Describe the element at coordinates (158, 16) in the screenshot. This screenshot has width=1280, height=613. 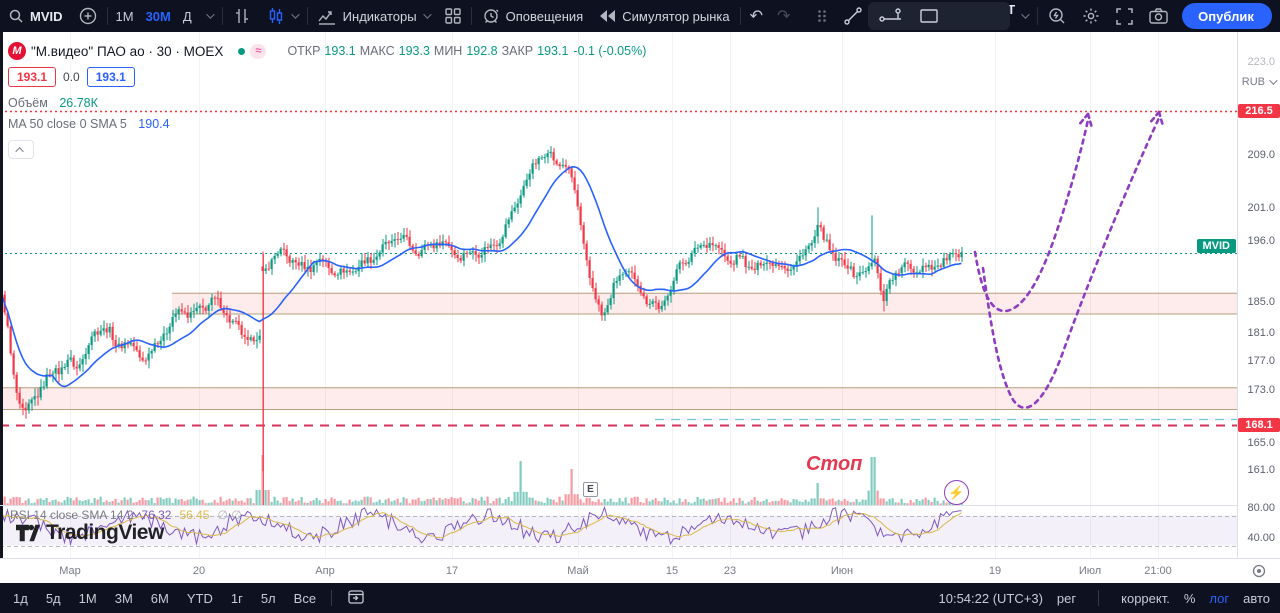
I see `interval-button-30М: 30М` at that location.